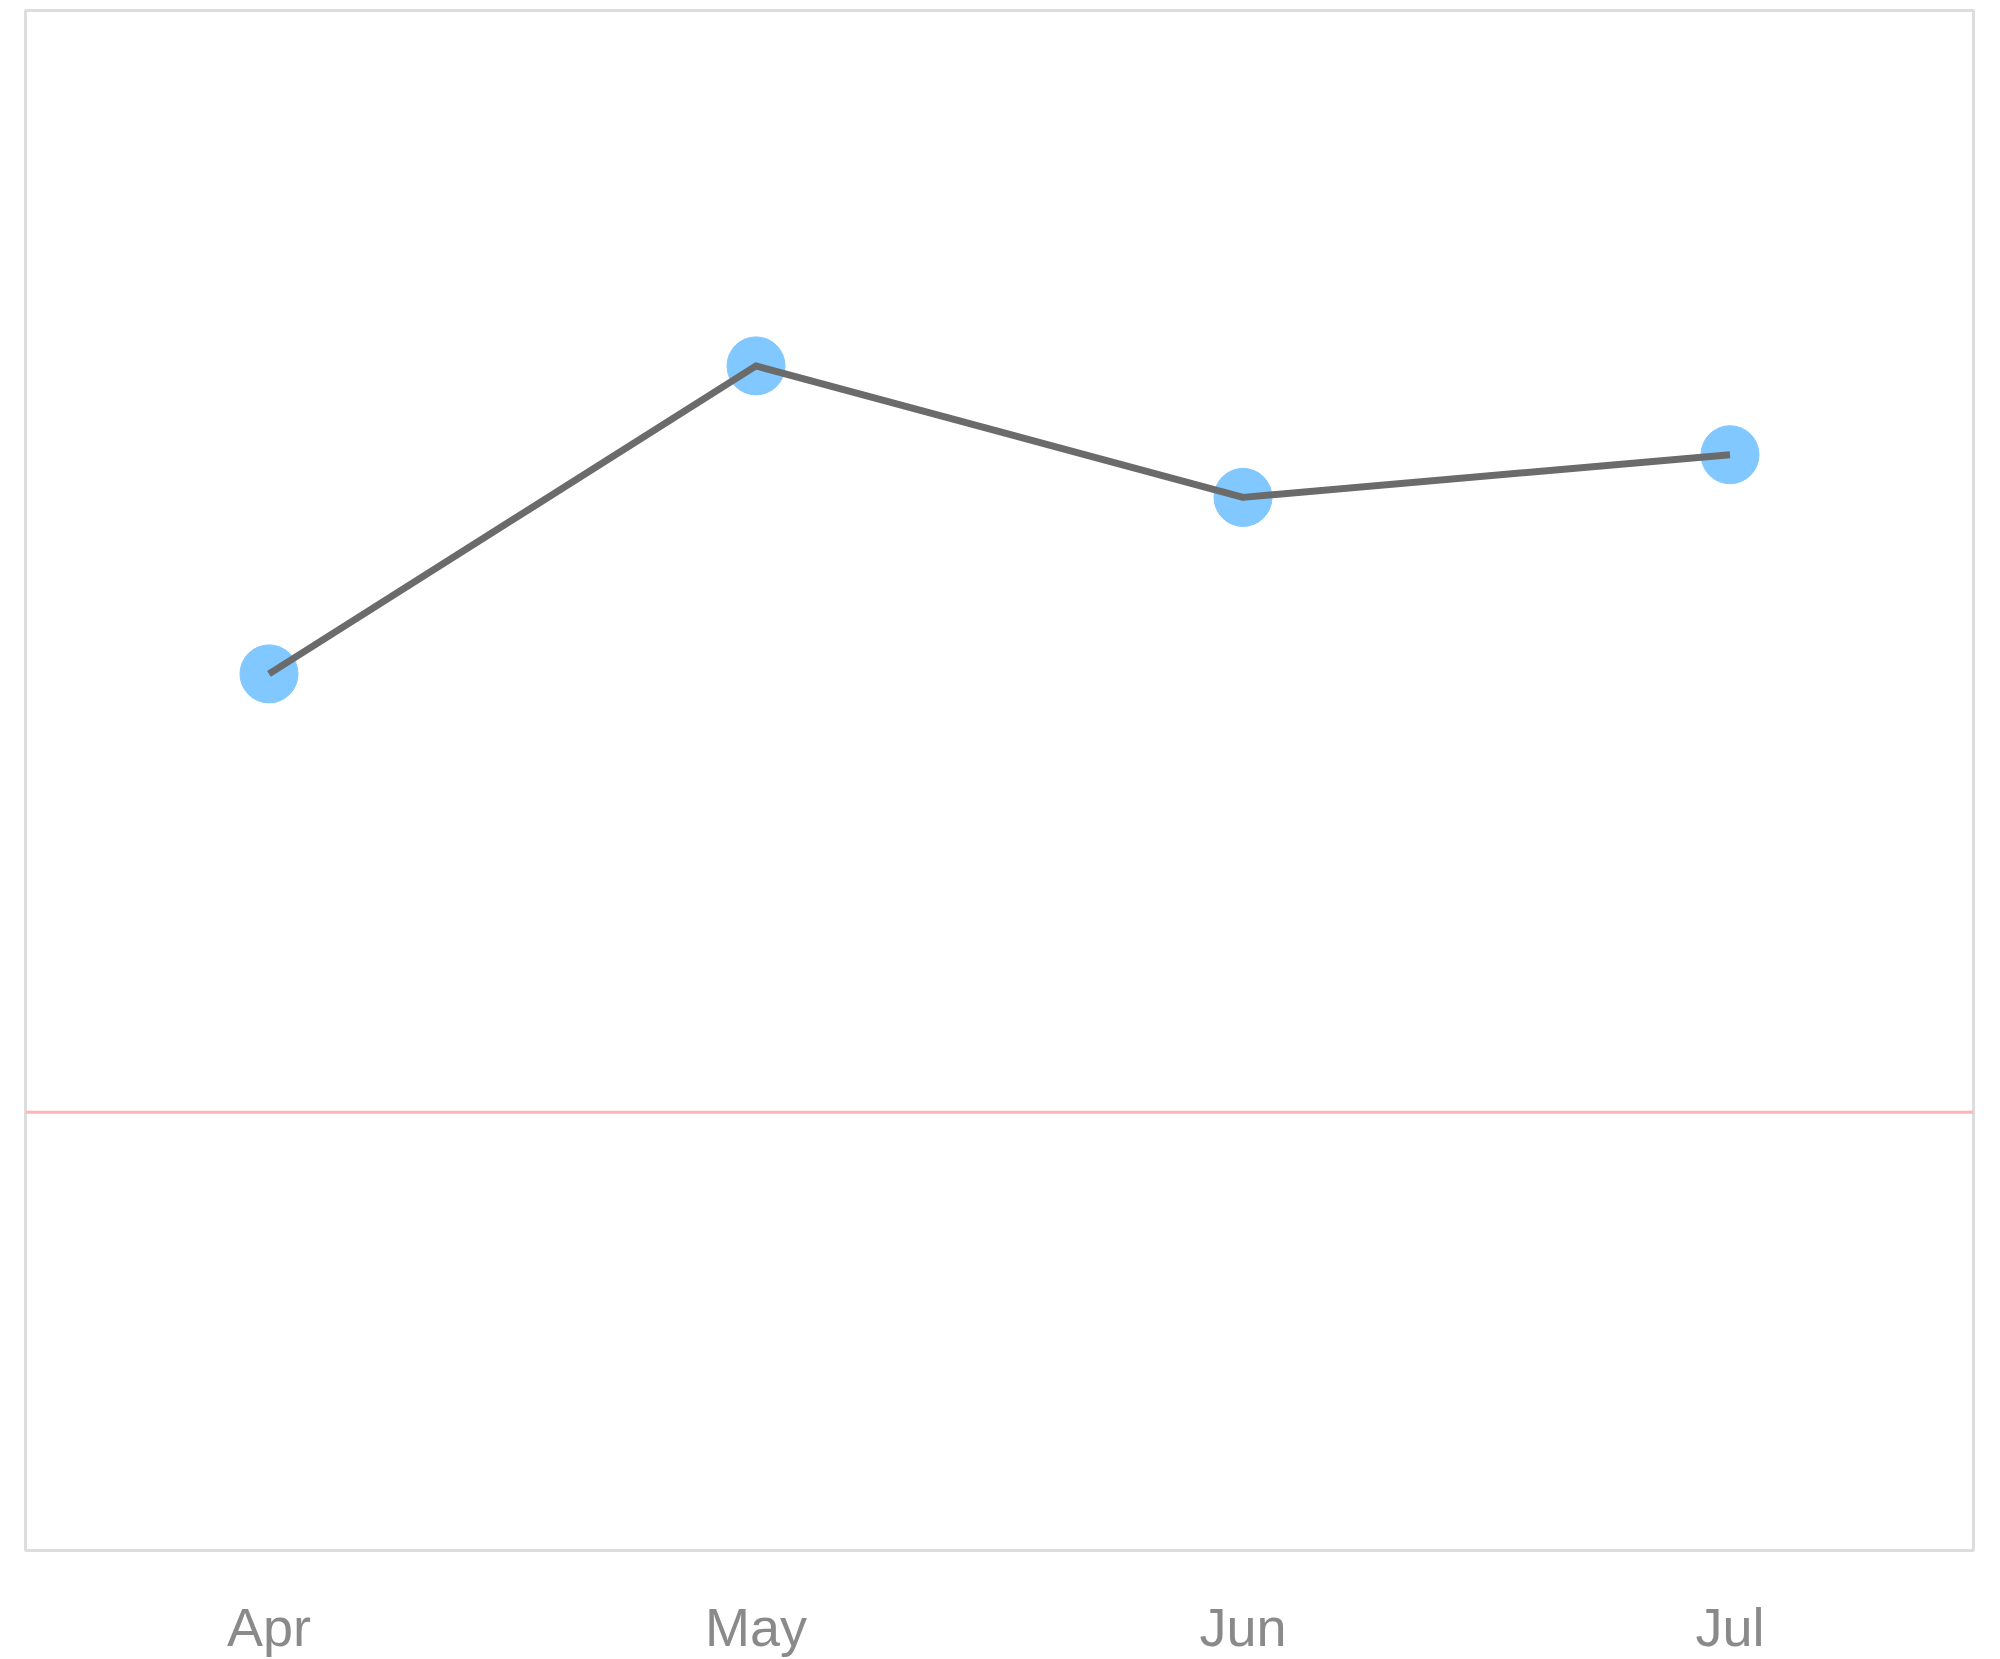  I want to click on x-tick-label: Jul, so click(1730, 1626).